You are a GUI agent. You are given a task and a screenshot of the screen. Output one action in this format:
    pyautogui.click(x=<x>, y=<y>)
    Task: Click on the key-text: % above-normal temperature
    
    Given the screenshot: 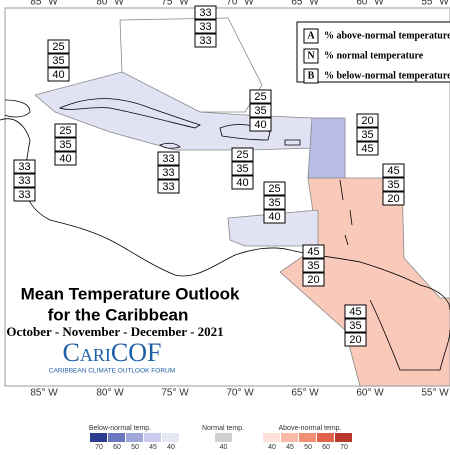 What is the action you would take?
    pyautogui.click(x=387, y=35)
    